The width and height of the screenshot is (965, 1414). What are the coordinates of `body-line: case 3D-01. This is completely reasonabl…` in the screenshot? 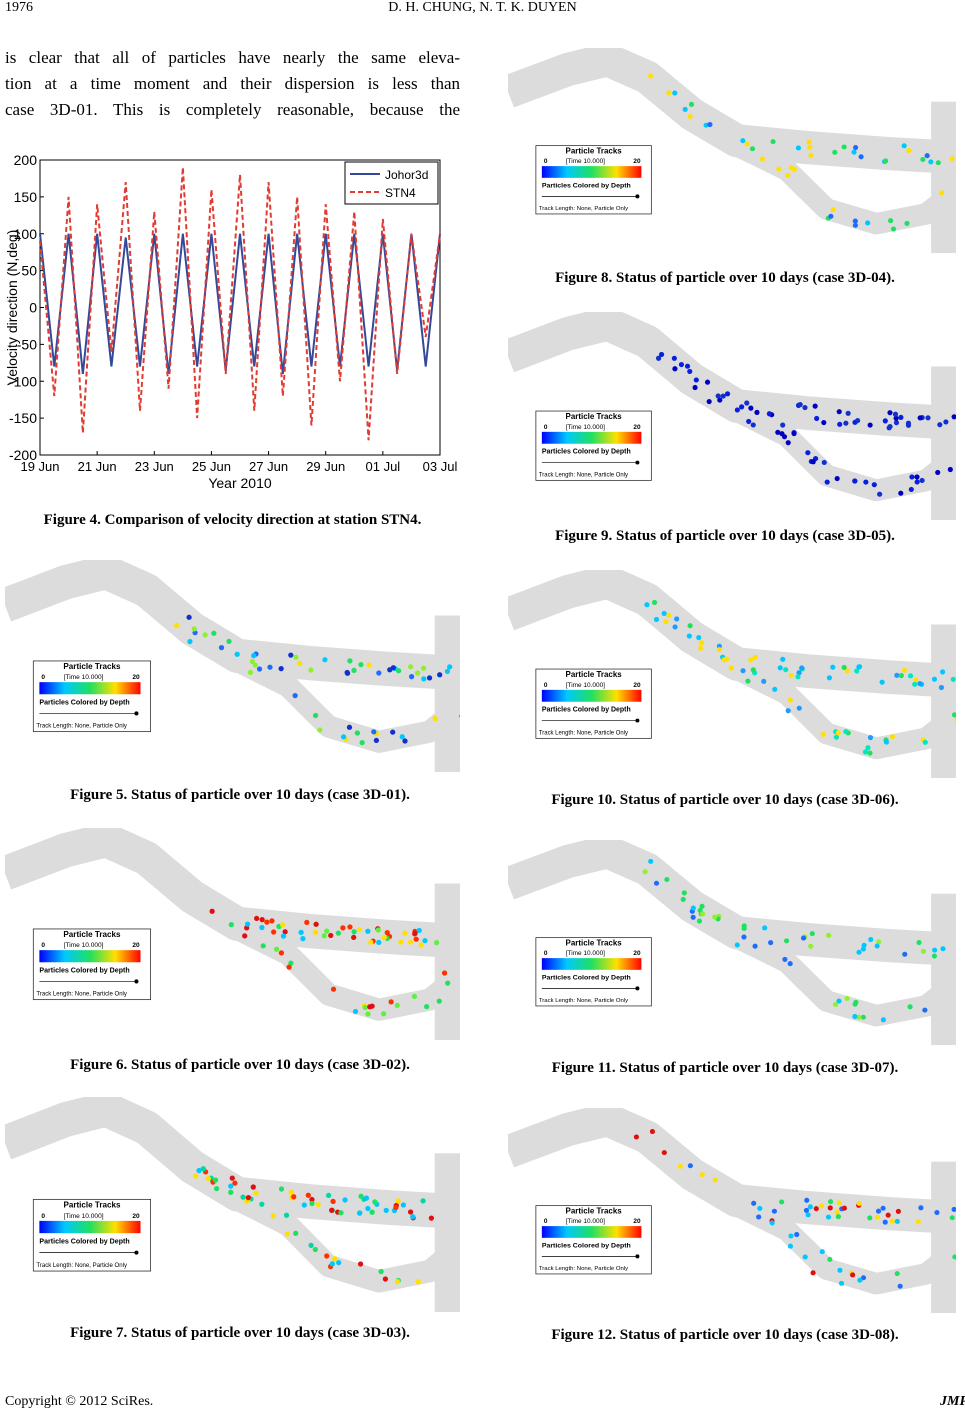 It's located at (232, 109).